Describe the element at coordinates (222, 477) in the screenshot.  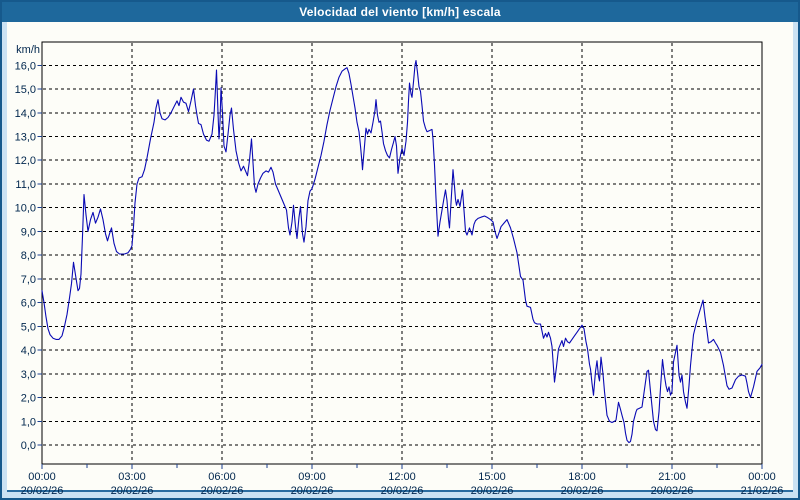
I see `x-tick-time-label: 06:00` at that location.